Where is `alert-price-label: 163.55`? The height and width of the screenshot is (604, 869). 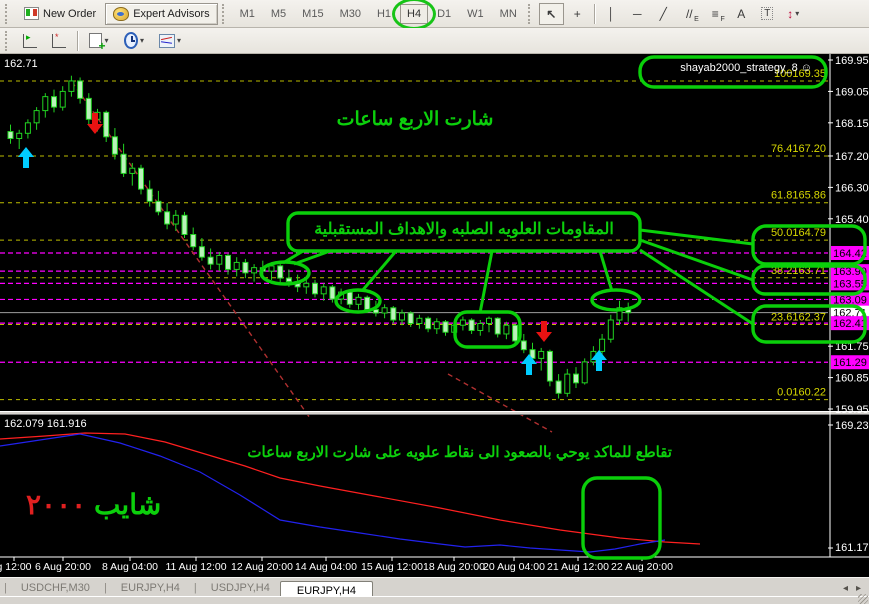 alert-price-label: 163.55 is located at coordinates (850, 284).